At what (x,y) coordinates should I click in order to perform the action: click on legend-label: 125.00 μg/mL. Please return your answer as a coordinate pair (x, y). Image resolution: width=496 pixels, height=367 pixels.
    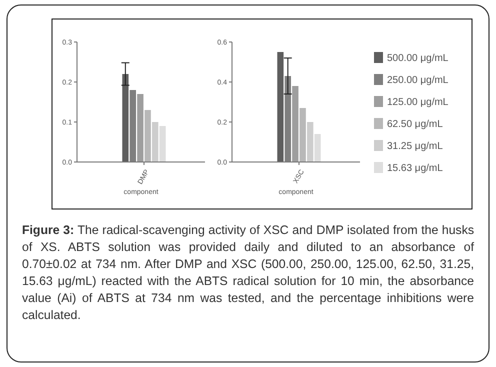
    Looking at the image, I should click on (418, 102).